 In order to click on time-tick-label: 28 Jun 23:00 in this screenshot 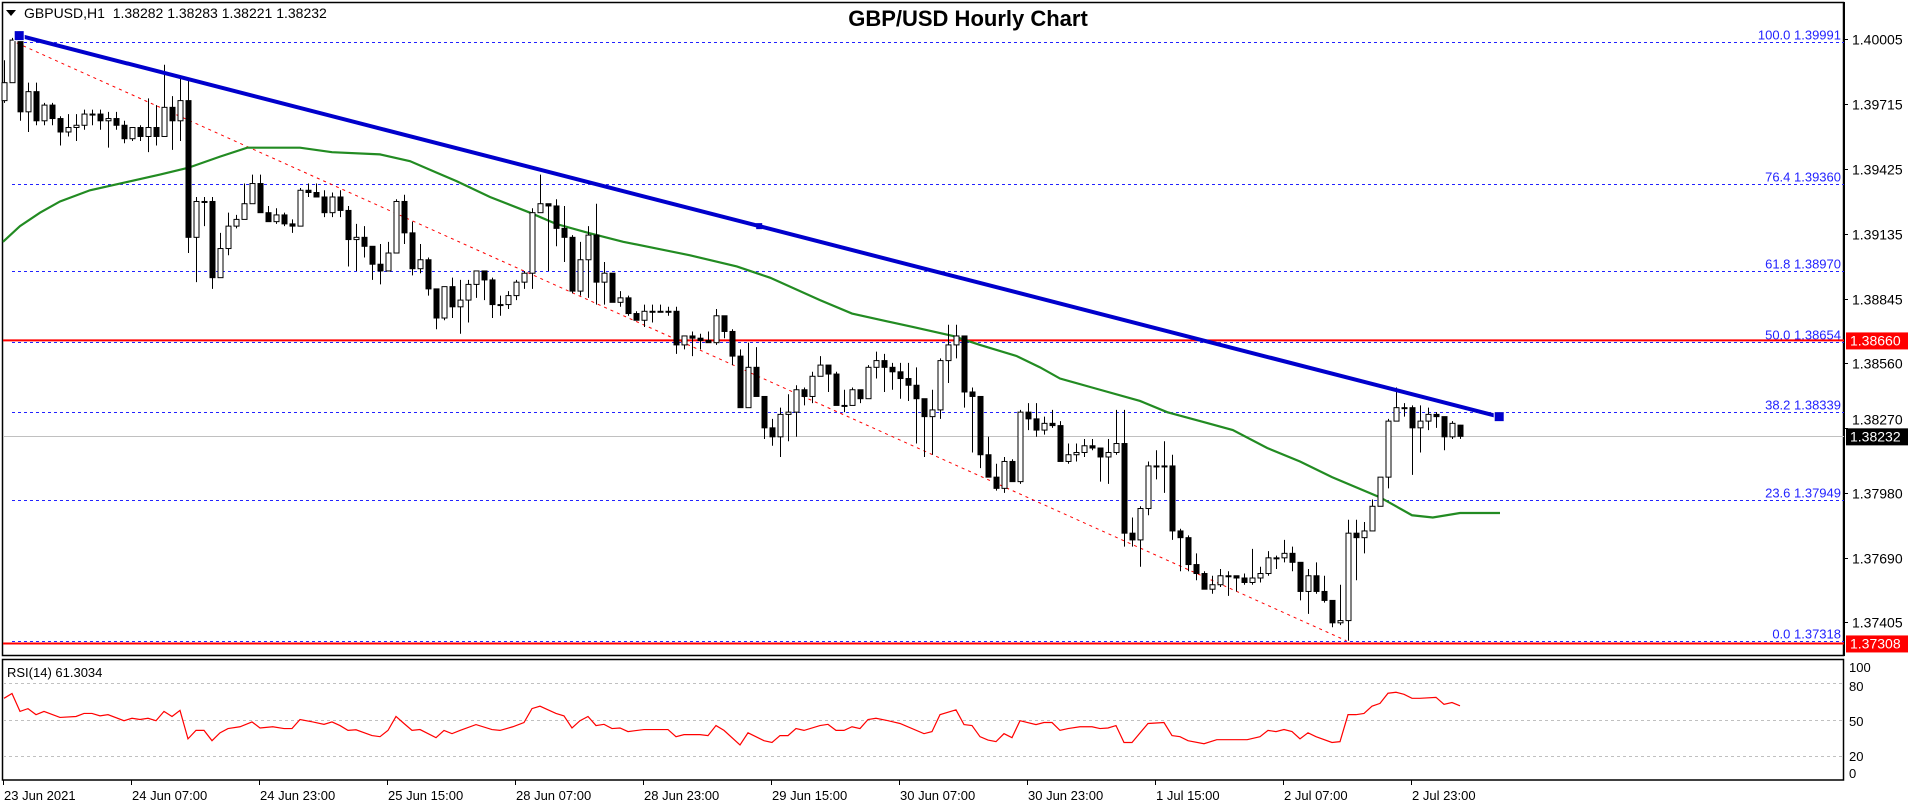, I will do `click(681, 795)`.